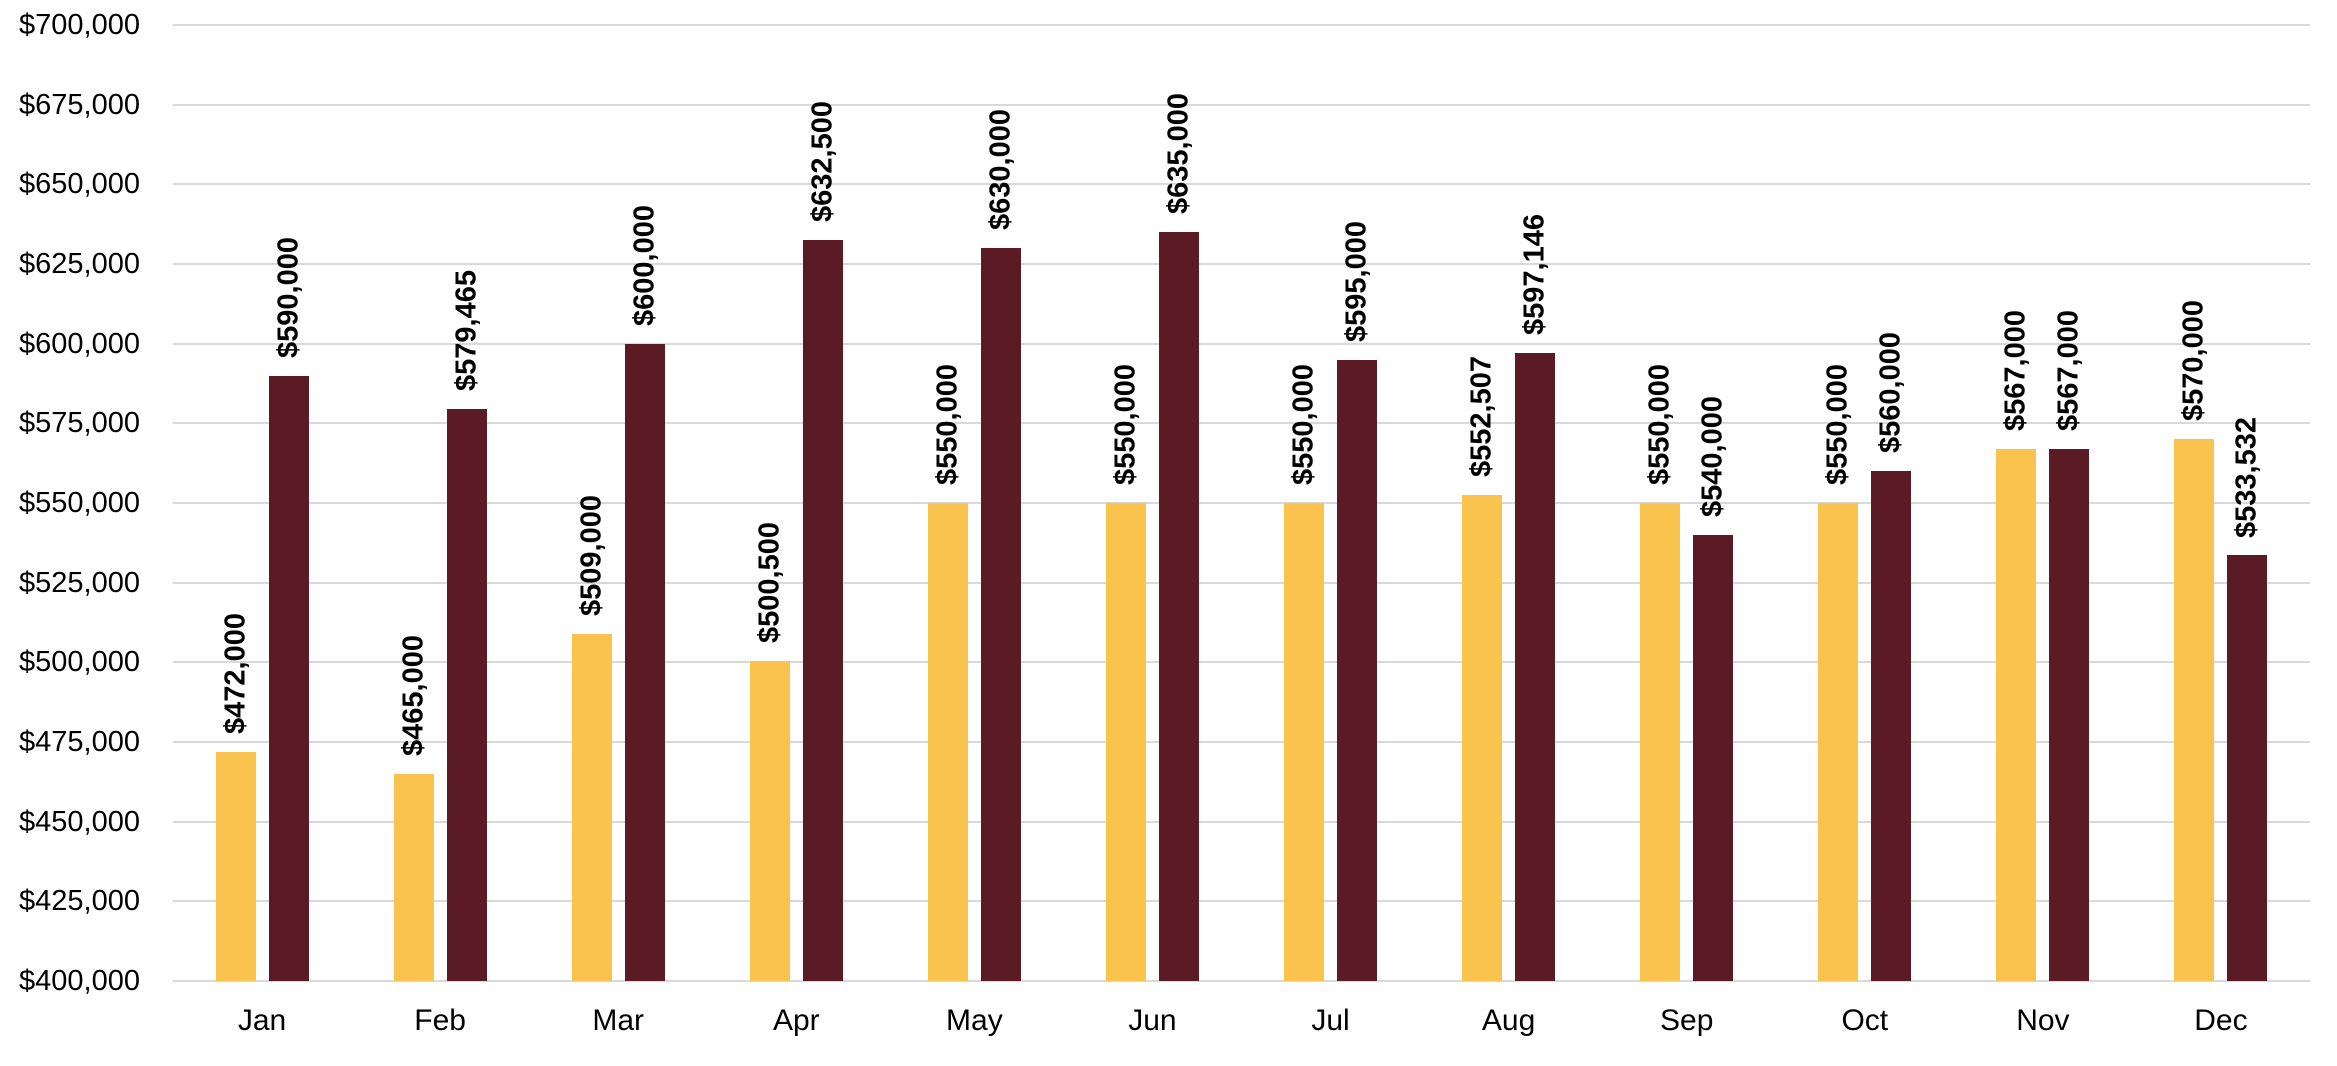  What do you see at coordinates (79, 582) in the screenshot?
I see `y-axis-tick-label: $525,000` at bounding box center [79, 582].